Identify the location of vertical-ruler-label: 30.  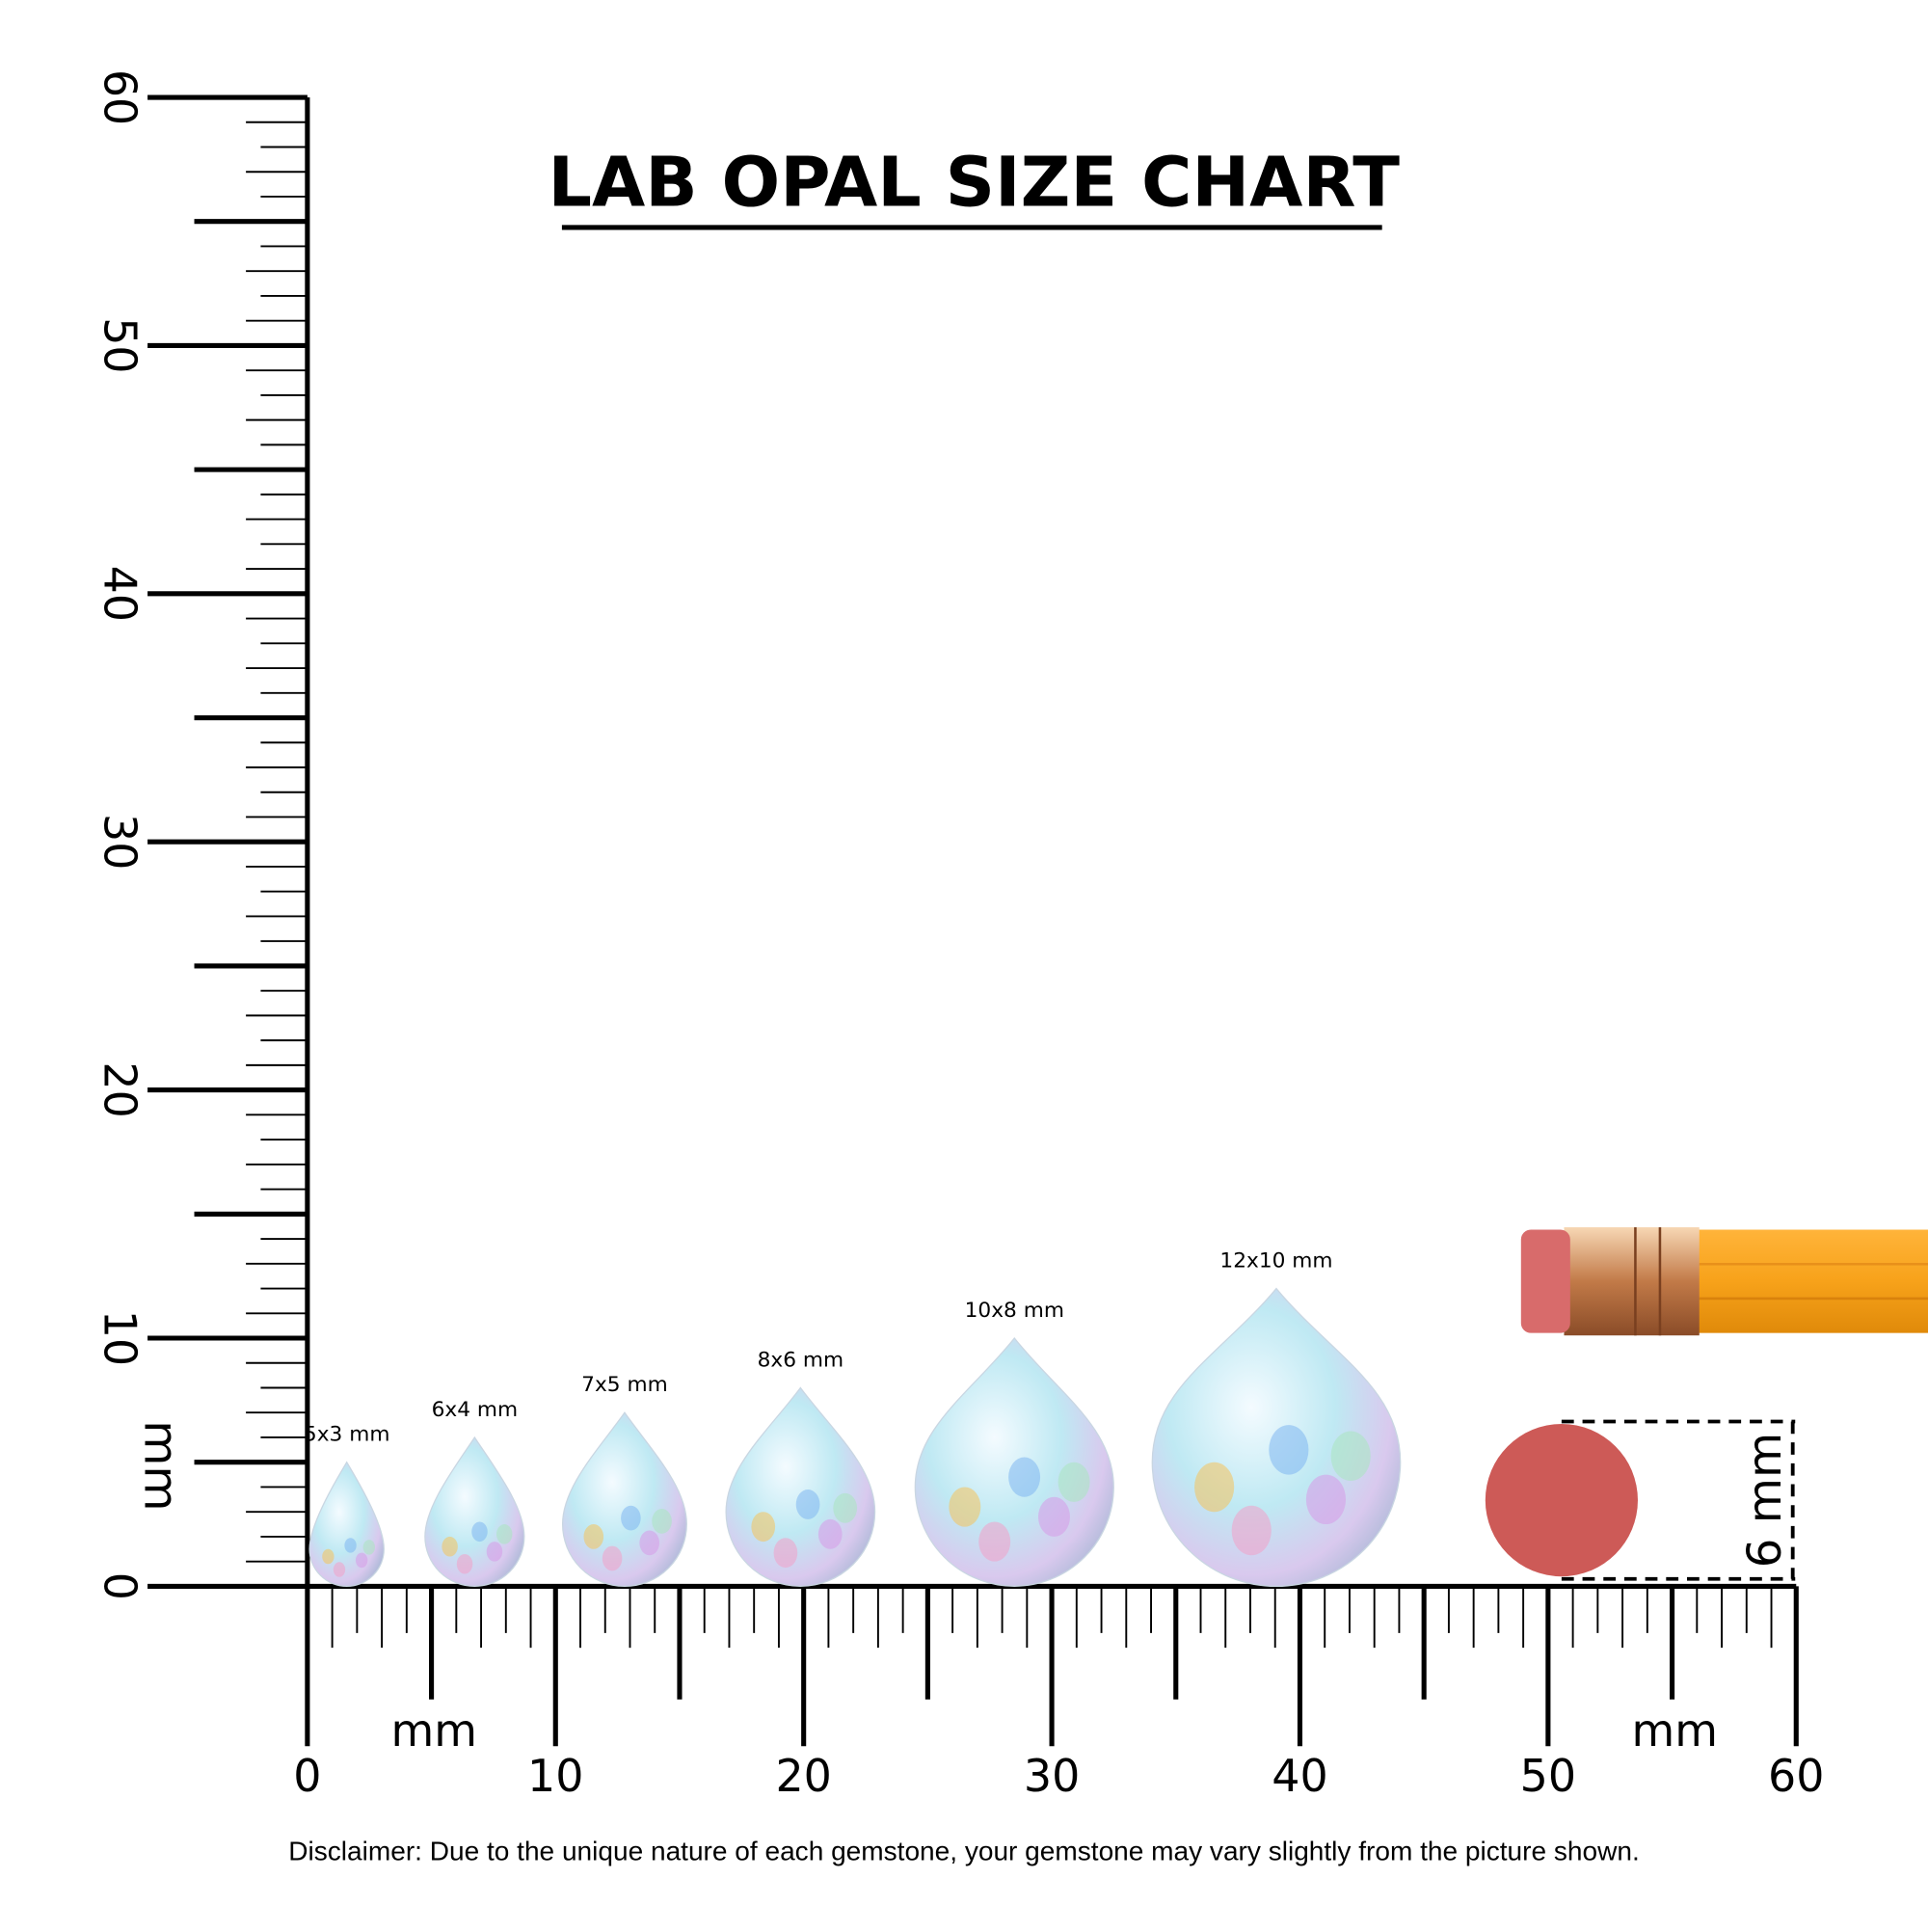
(121, 842).